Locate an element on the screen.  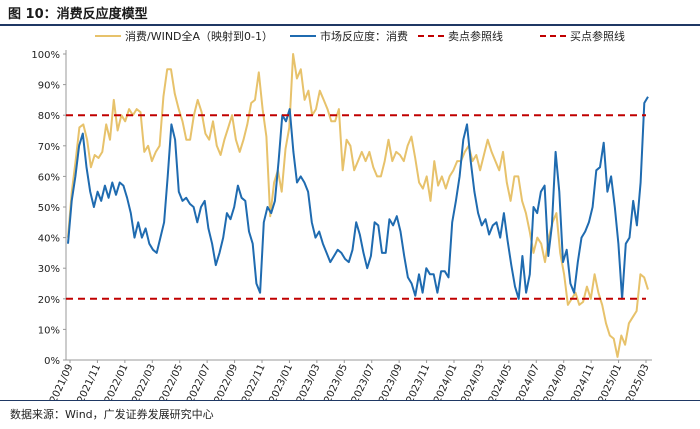
x-tick-label: 2024/03 is located at coordinates (474, 381).